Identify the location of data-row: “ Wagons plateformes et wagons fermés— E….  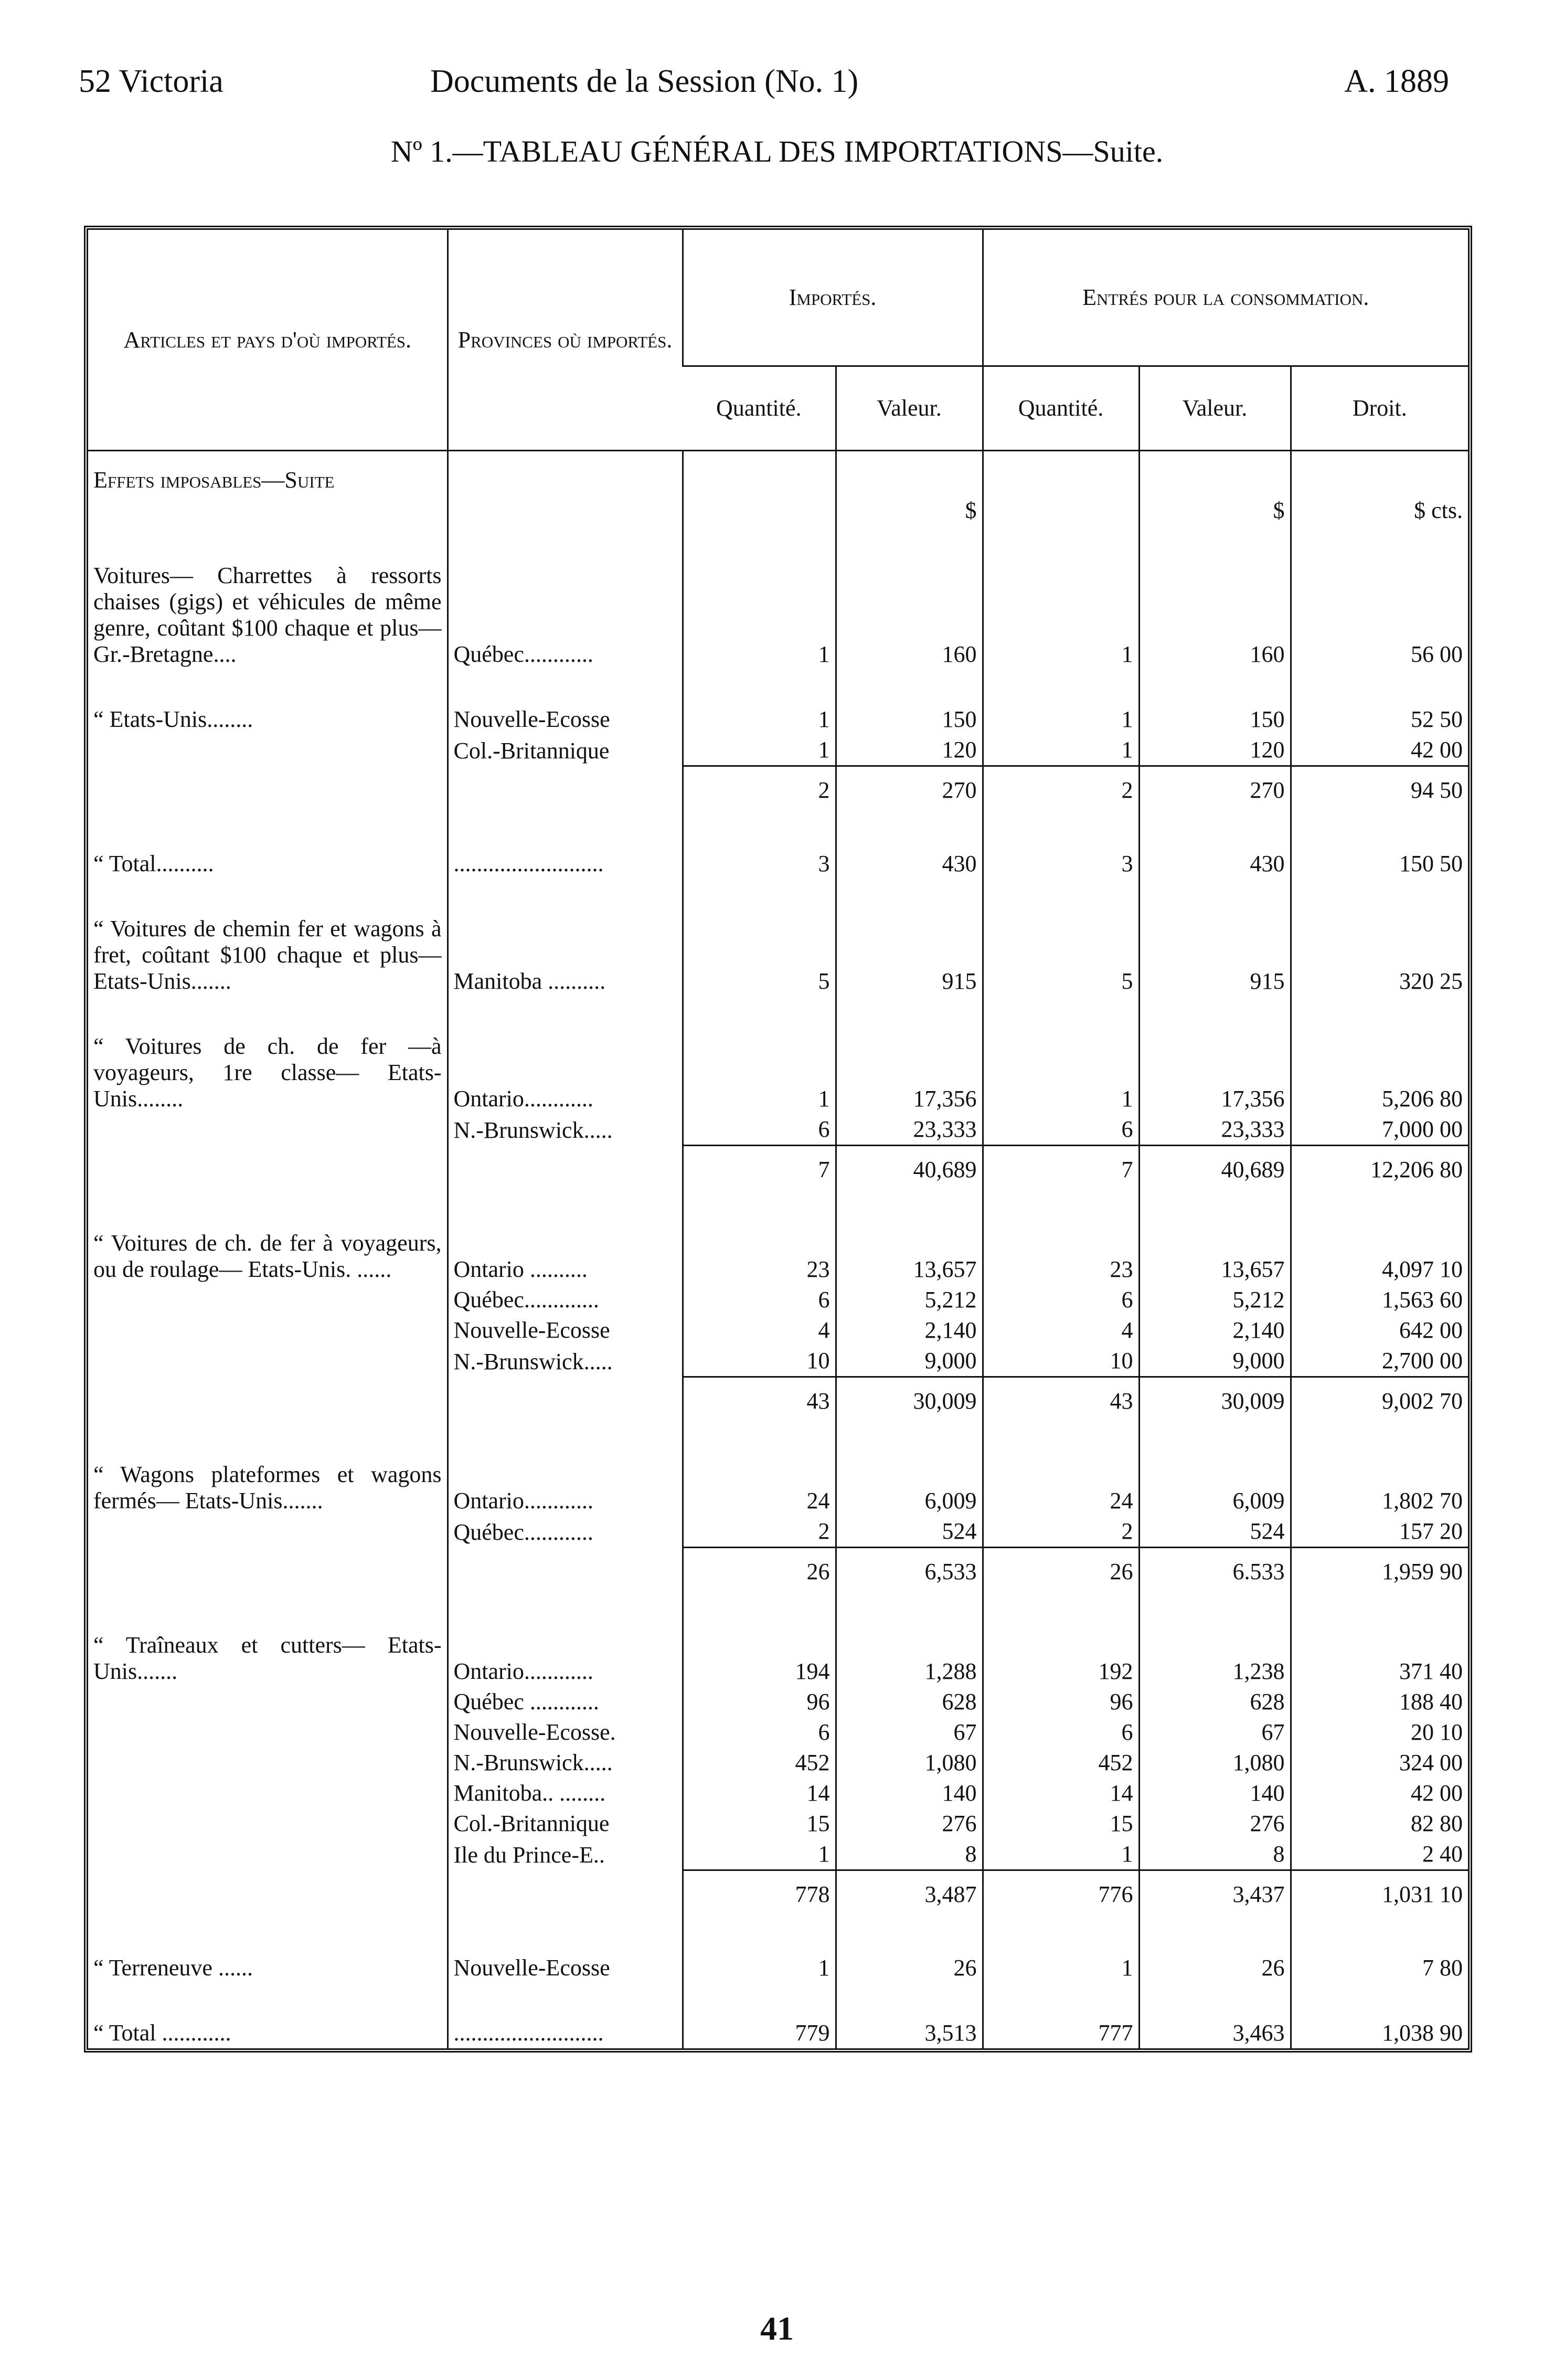
(778, 1470).